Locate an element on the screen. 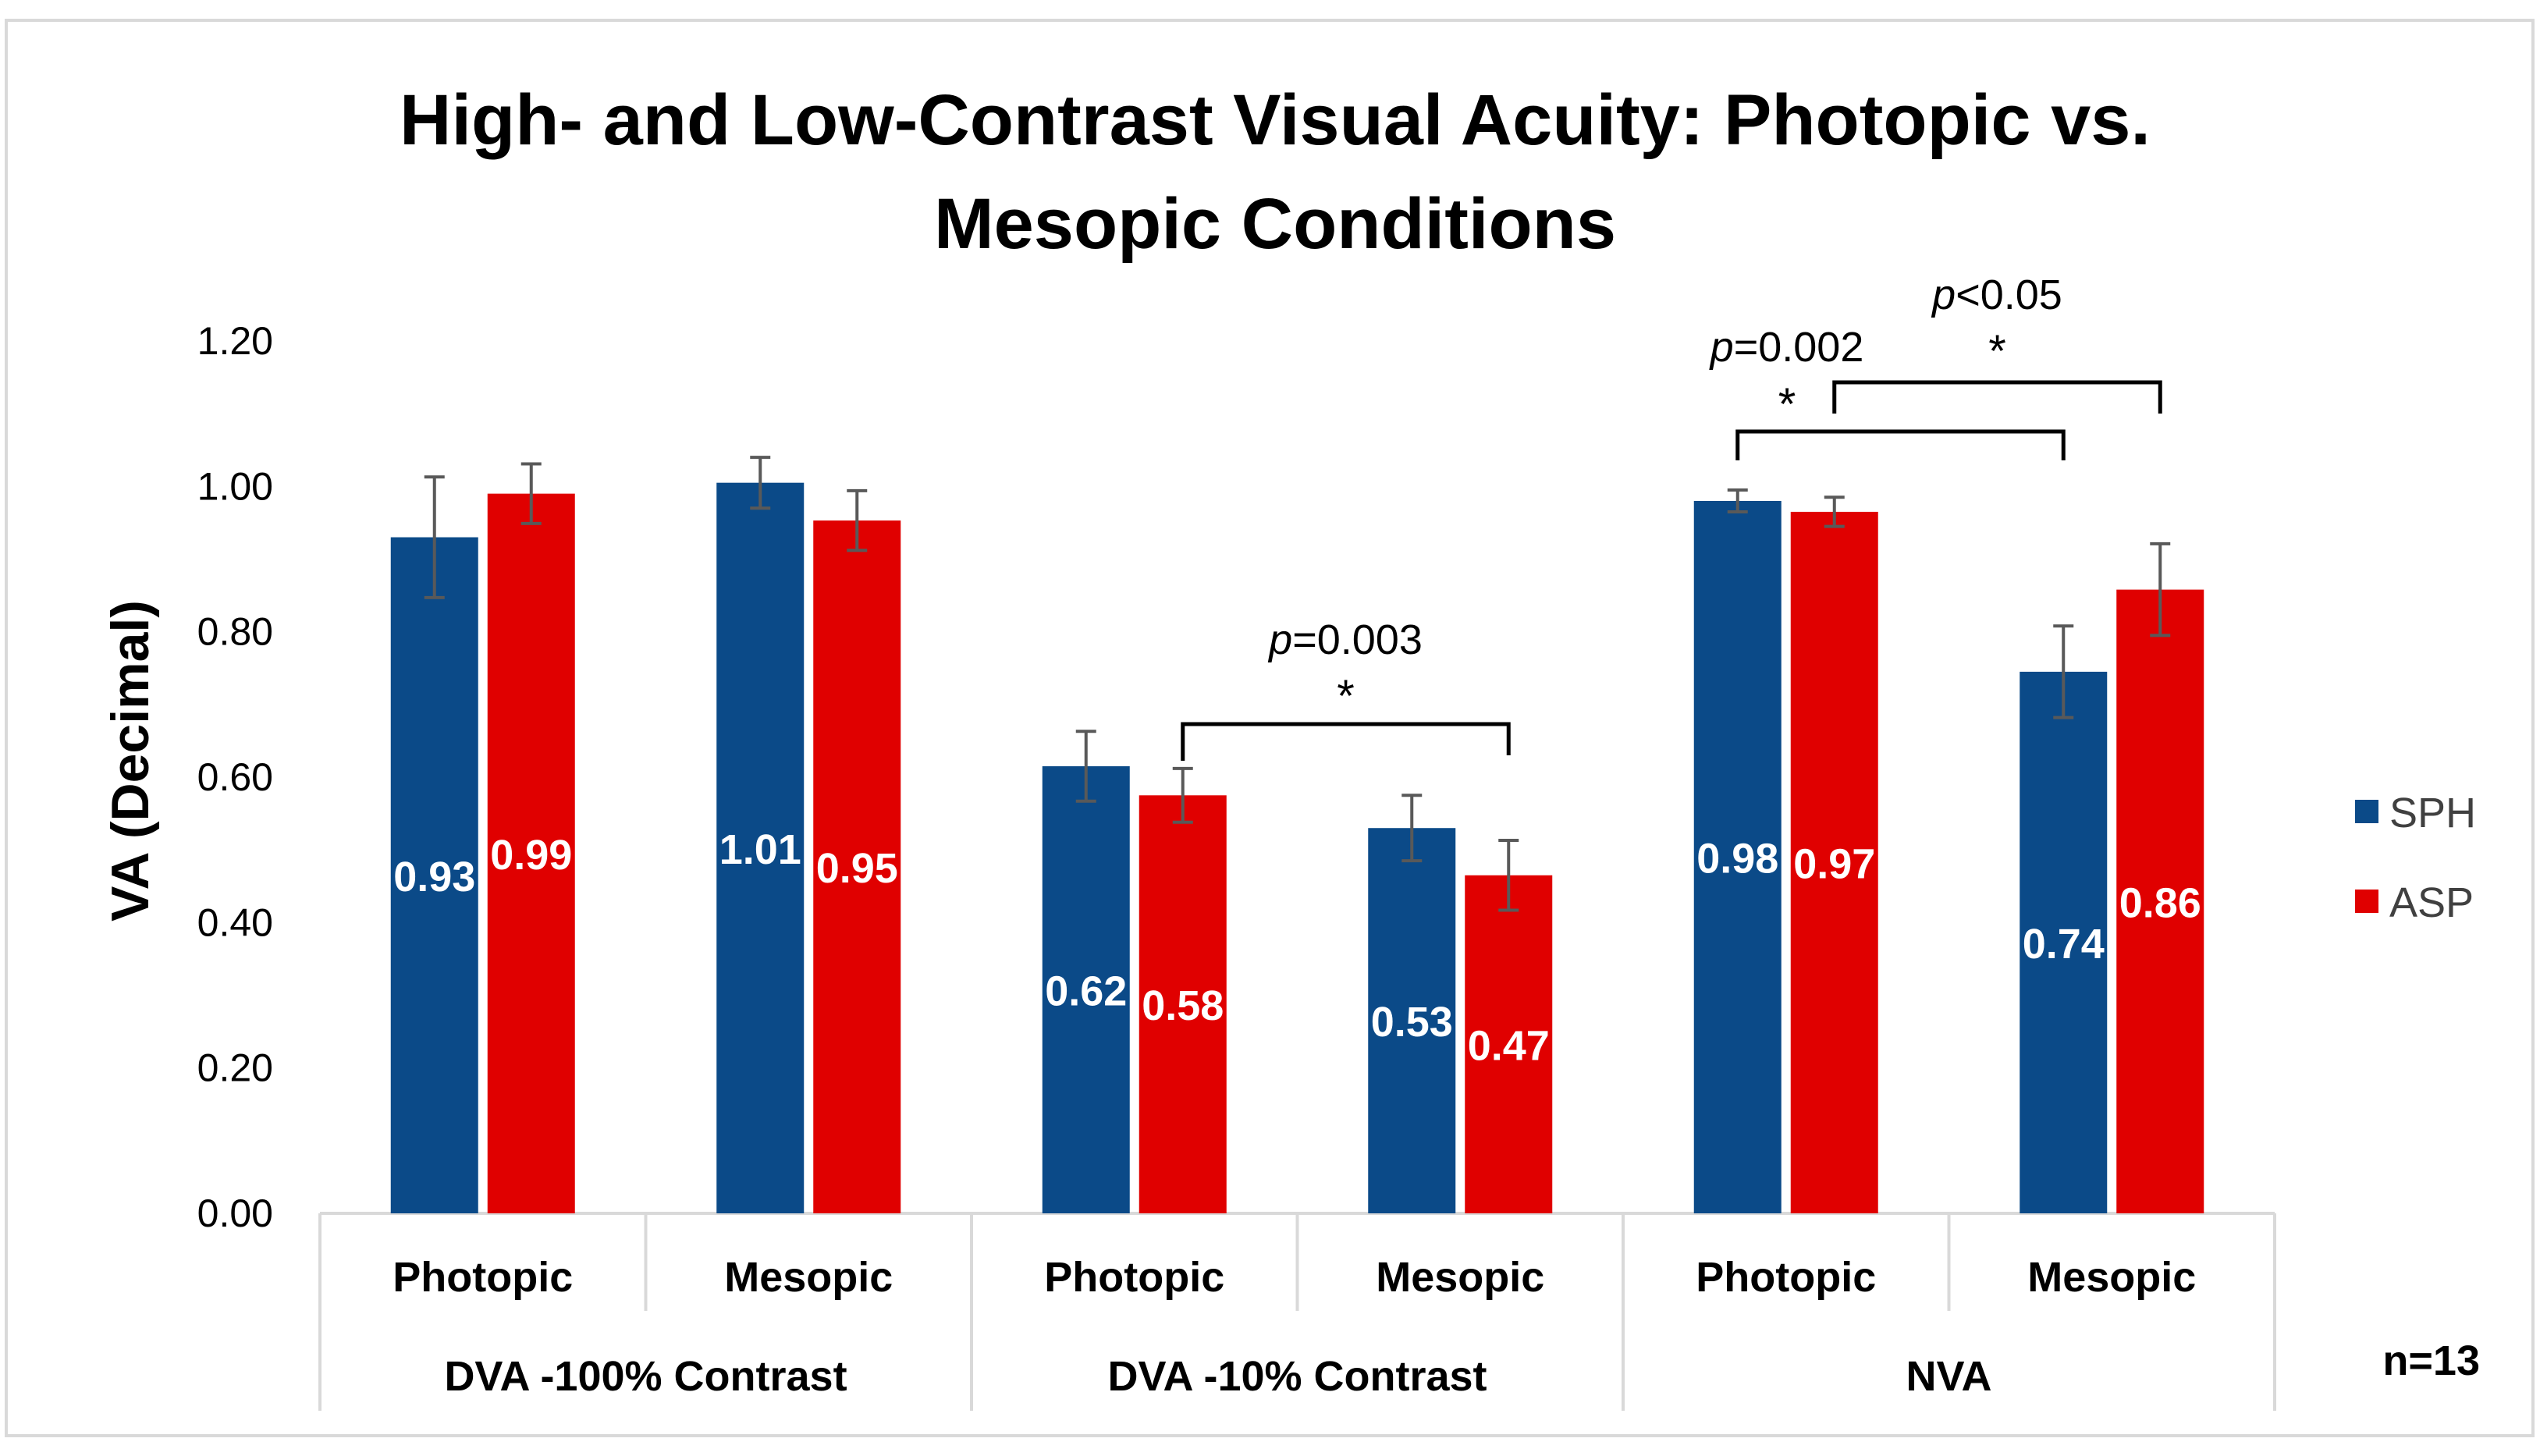 This screenshot has width=2540, height=1456. legend: SPH ASP is located at coordinates (2415, 858).